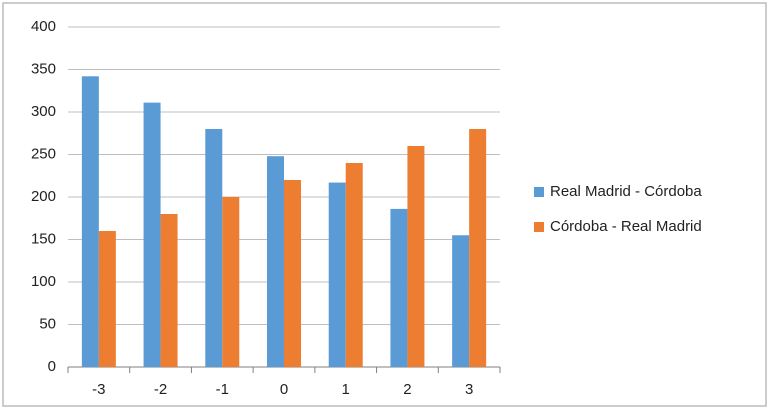  I want to click on y-tick-label: 0, so click(52, 366).